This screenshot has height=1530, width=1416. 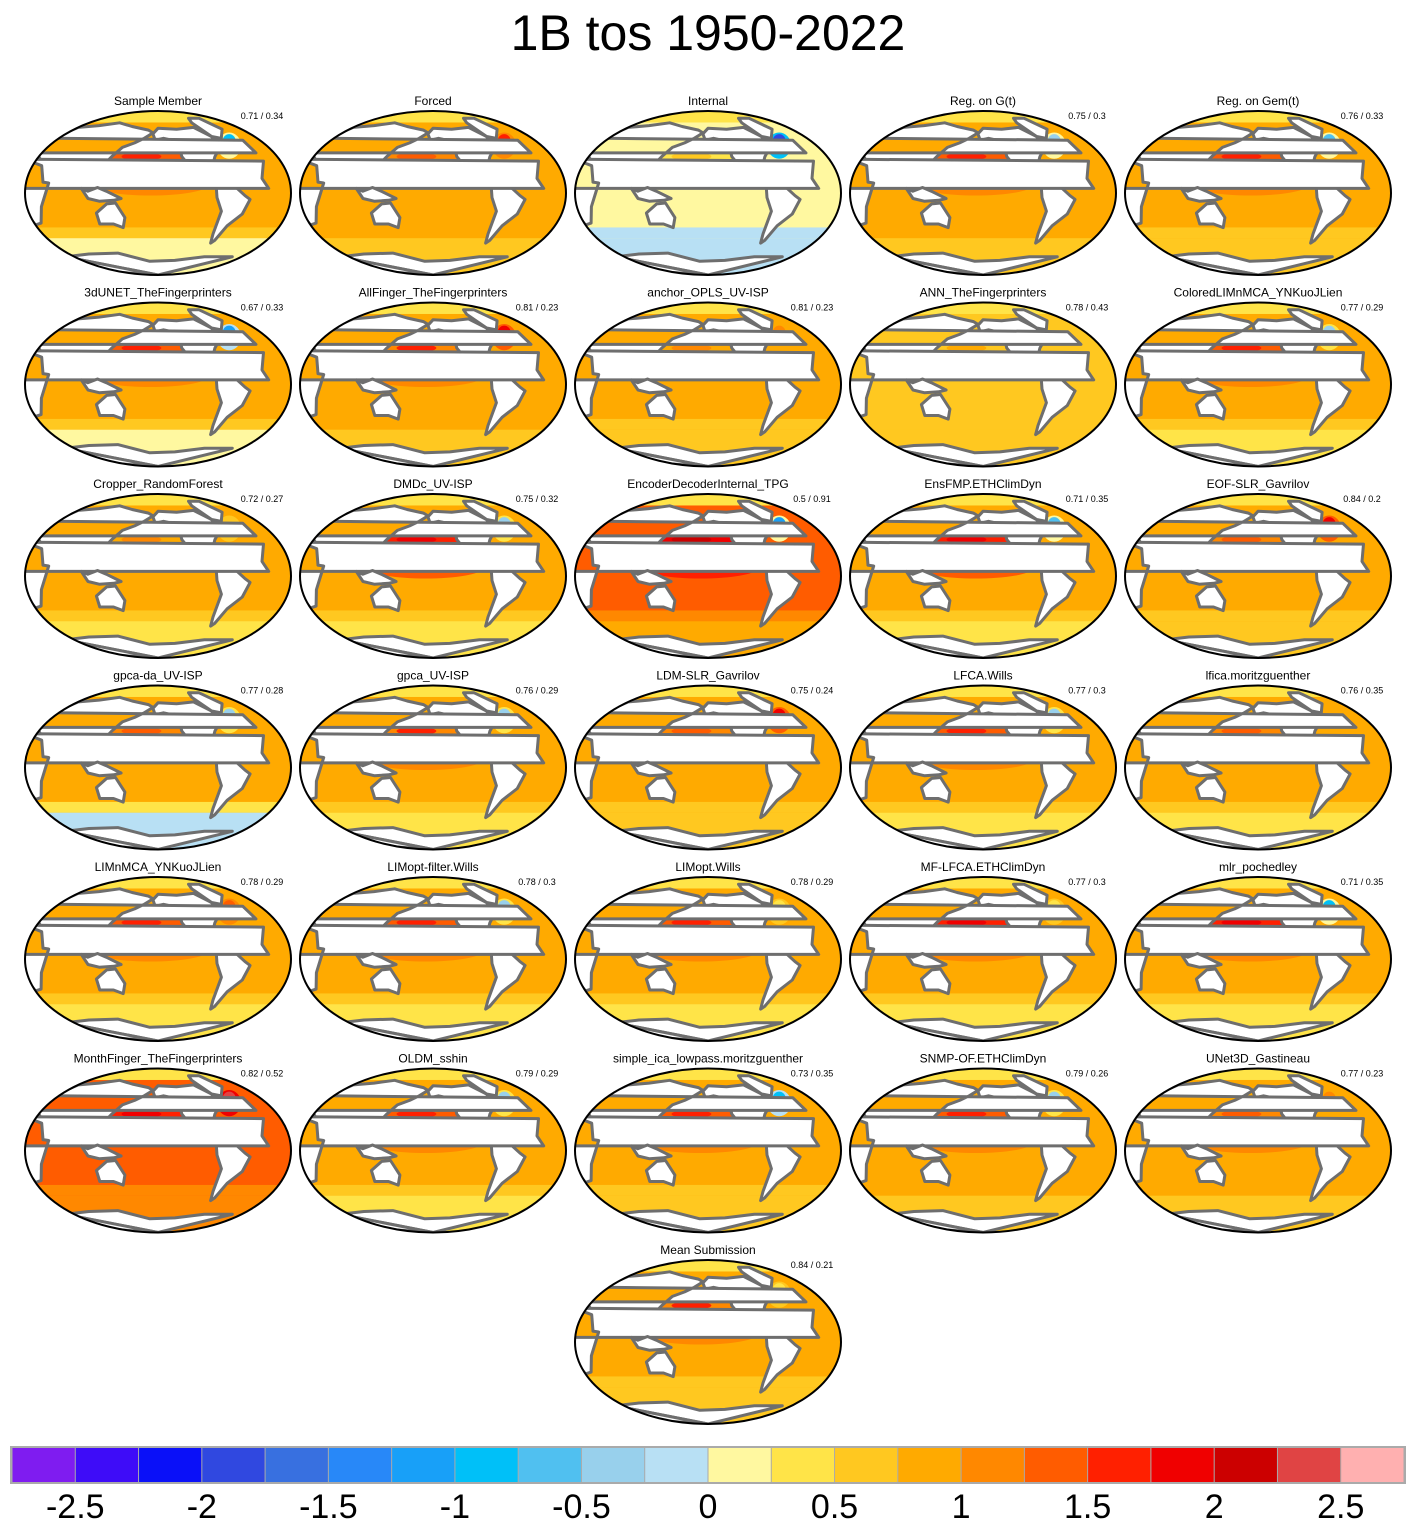 I want to click on panel-score: 0.76 / 0.29, so click(x=537, y=691).